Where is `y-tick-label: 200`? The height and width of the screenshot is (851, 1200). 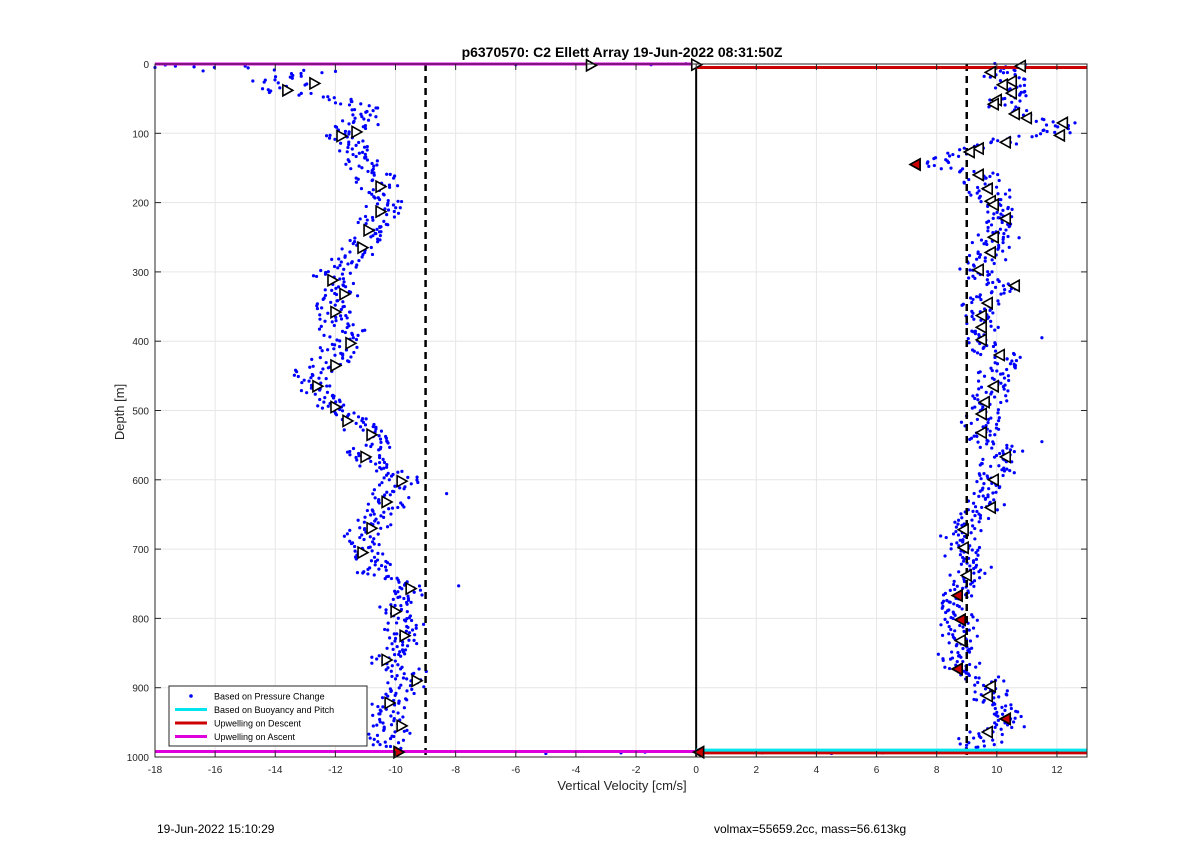
y-tick-label: 200 is located at coordinates (140, 204).